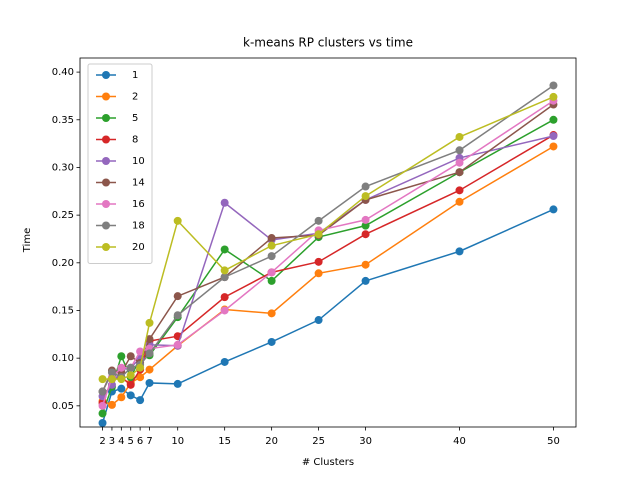 The height and width of the screenshot is (480, 640). Describe the element at coordinates (138, 226) in the screenshot. I see `legend-label: 18` at that location.